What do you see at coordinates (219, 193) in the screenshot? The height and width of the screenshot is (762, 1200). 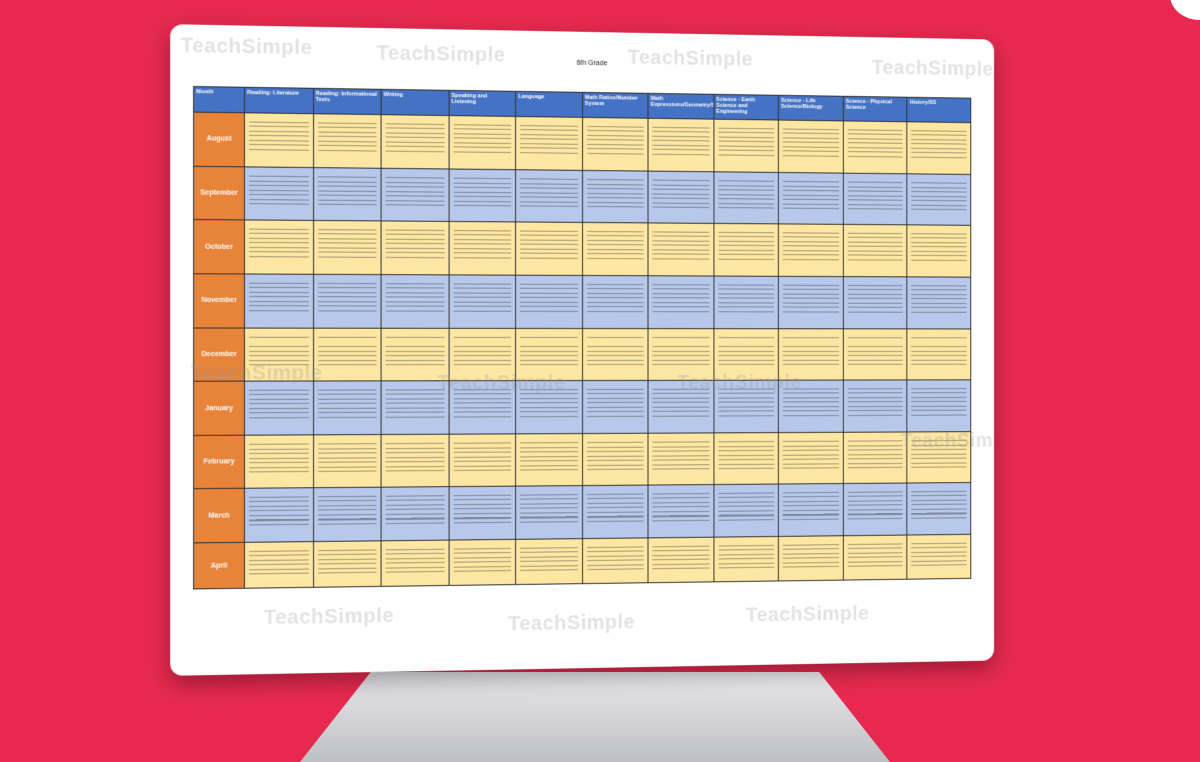 I see `month-label: September` at bounding box center [219, 193].